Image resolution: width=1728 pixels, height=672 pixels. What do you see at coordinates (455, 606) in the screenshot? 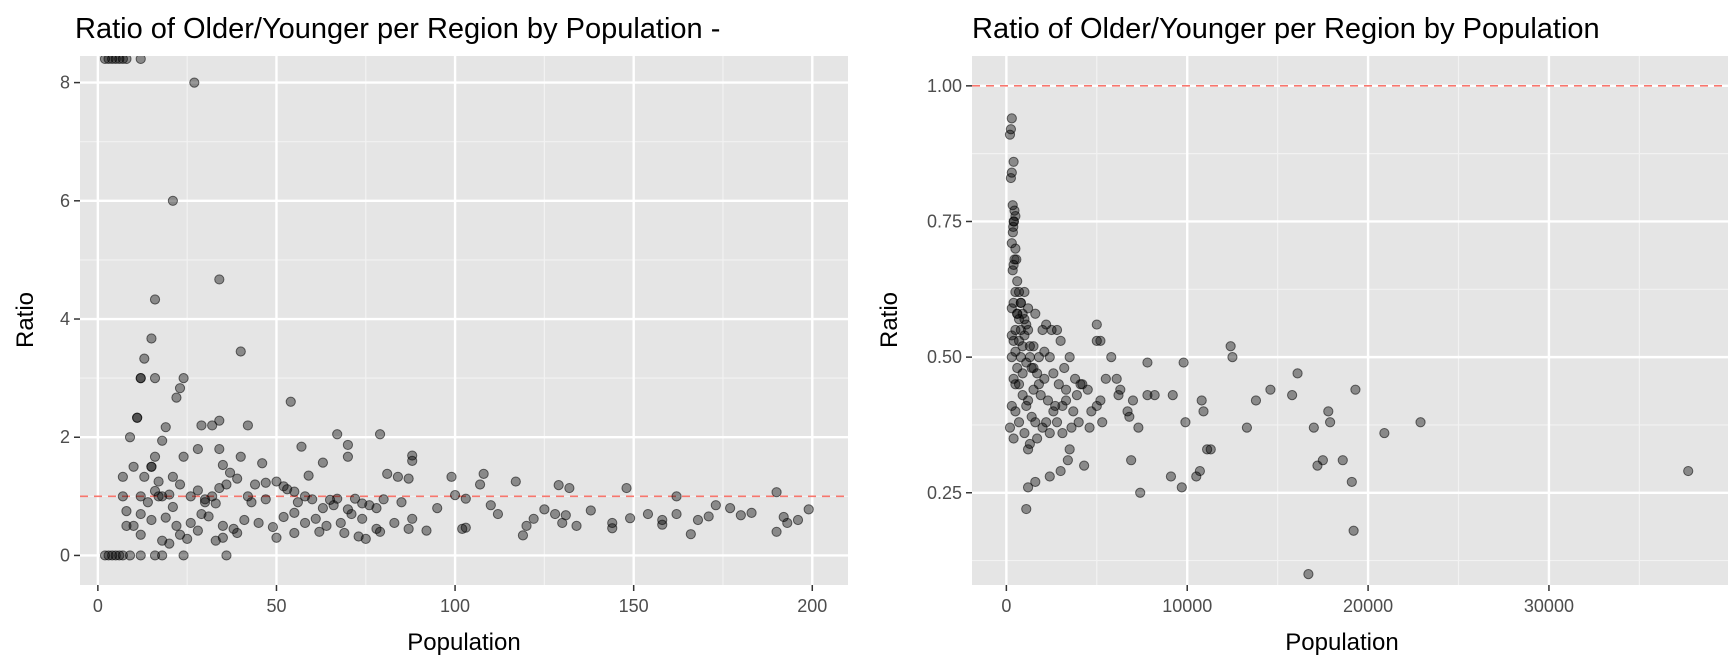
I see `x-tick-label: 100` at bounding box center [455, 606].